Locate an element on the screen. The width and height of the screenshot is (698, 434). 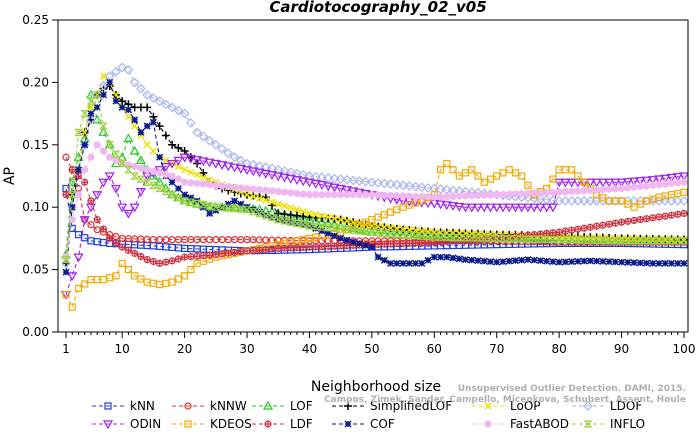
legend-item: FastABOD is located at coordinates (520, 424).